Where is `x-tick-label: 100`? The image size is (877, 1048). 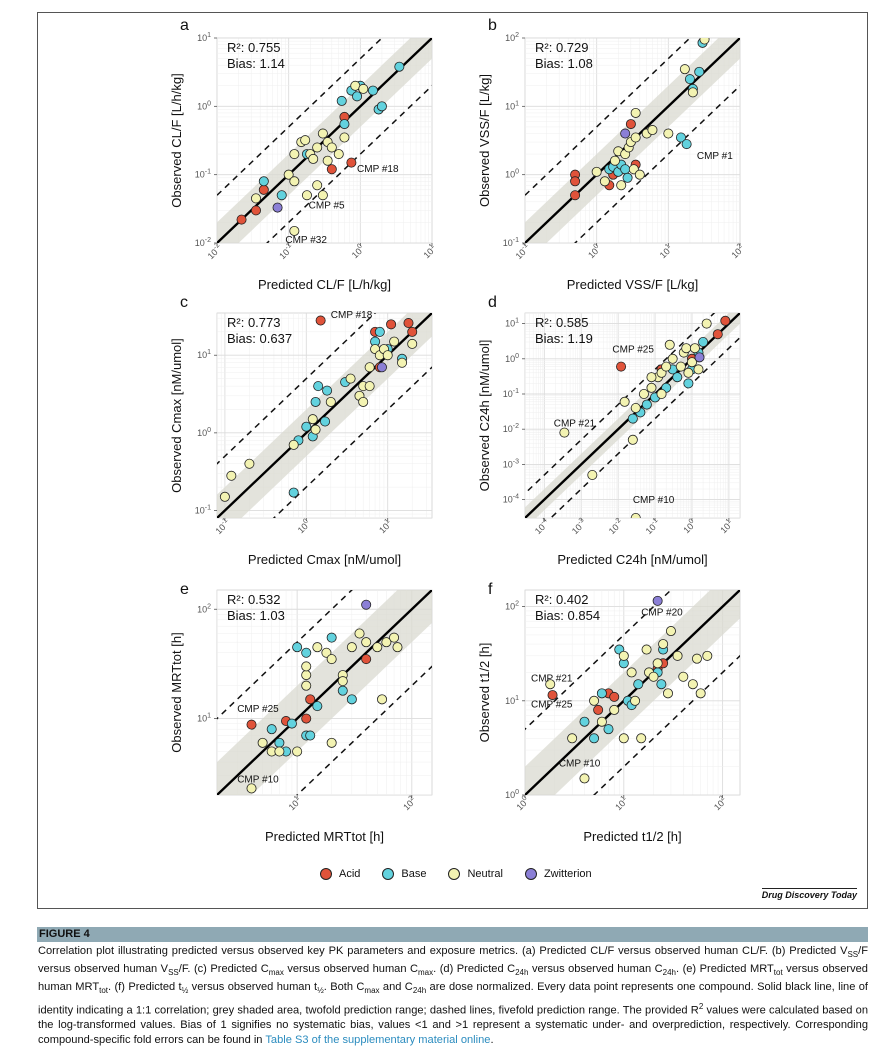
x-tick-label: 100 is located at coordinates (523, 804).